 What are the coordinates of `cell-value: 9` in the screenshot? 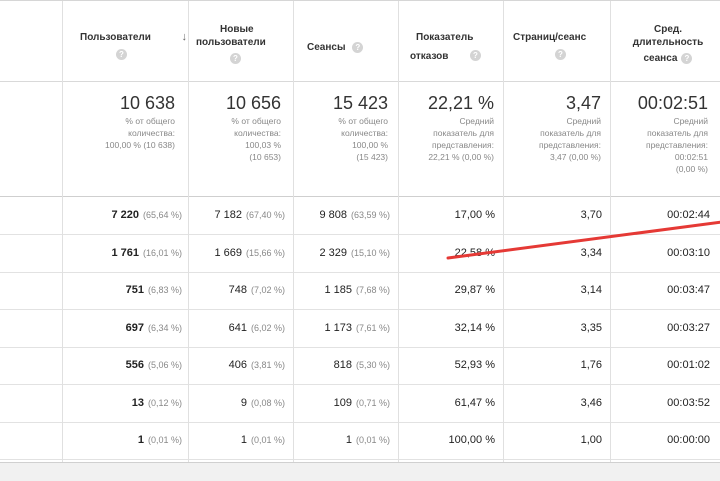 It's located at (243, 402).